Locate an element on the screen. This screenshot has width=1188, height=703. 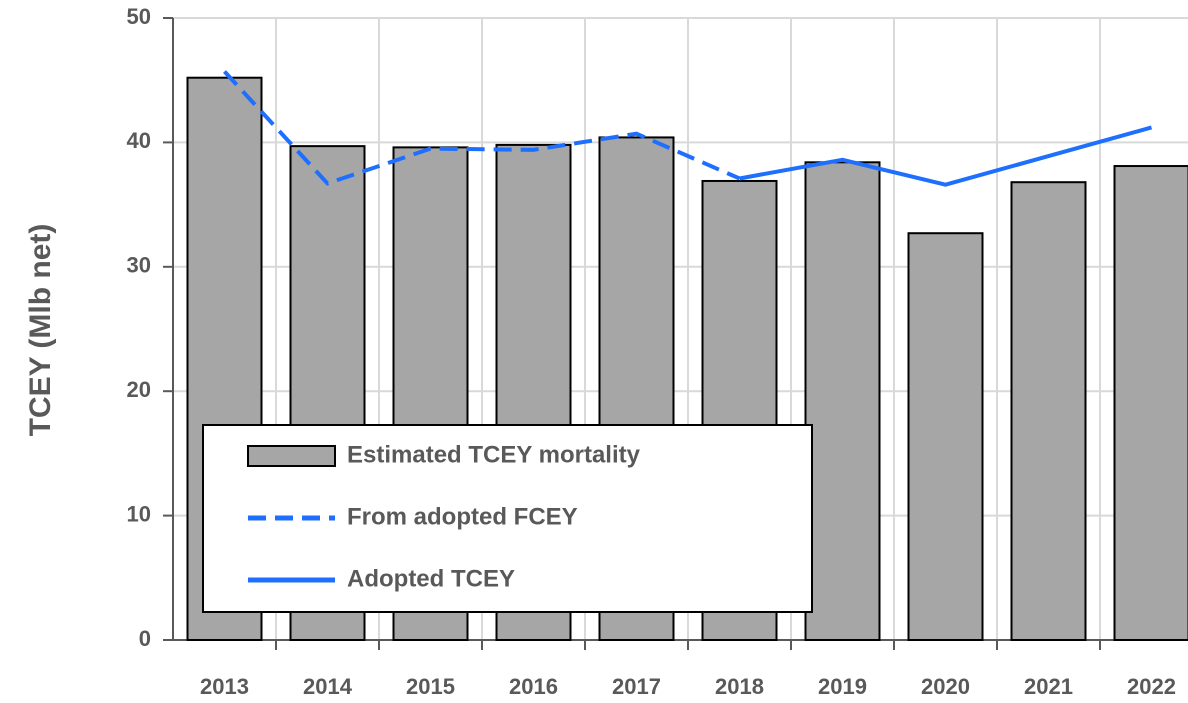
y-tick-label: 10 is located at coordinates (139, 513).